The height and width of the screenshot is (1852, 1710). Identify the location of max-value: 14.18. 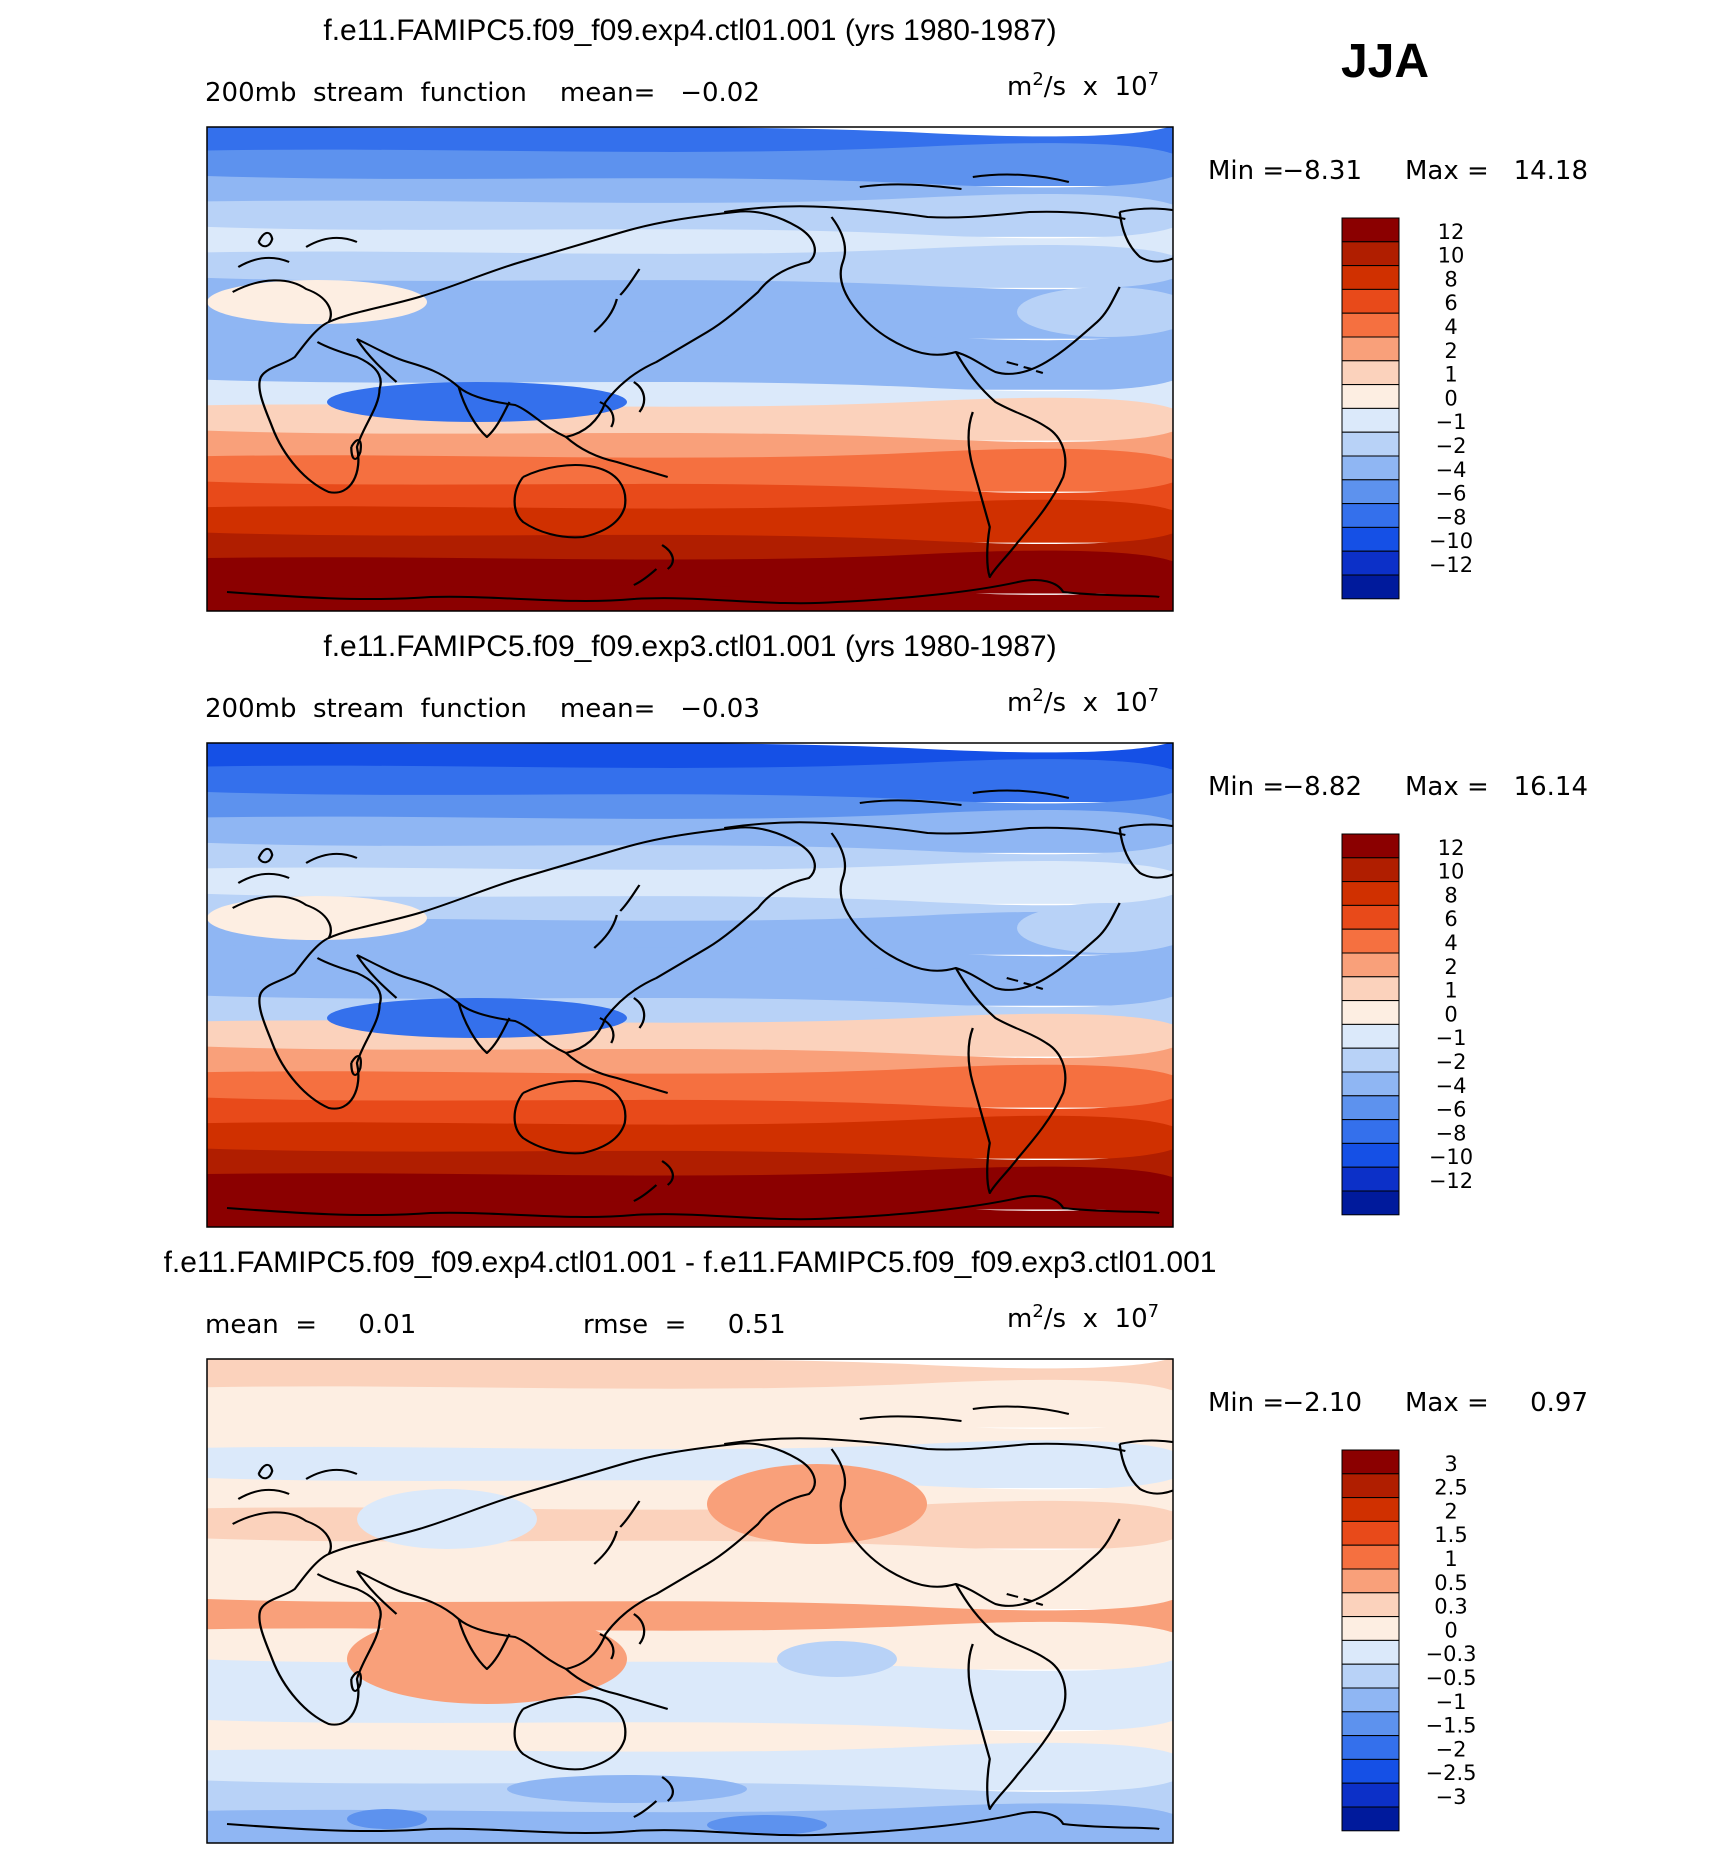
(1551, 171).